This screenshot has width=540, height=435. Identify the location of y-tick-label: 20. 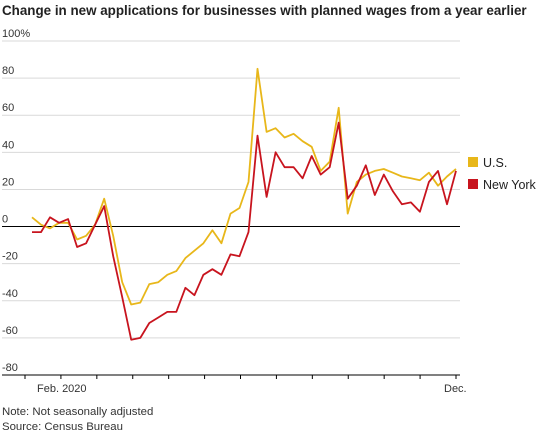
(8, 182).